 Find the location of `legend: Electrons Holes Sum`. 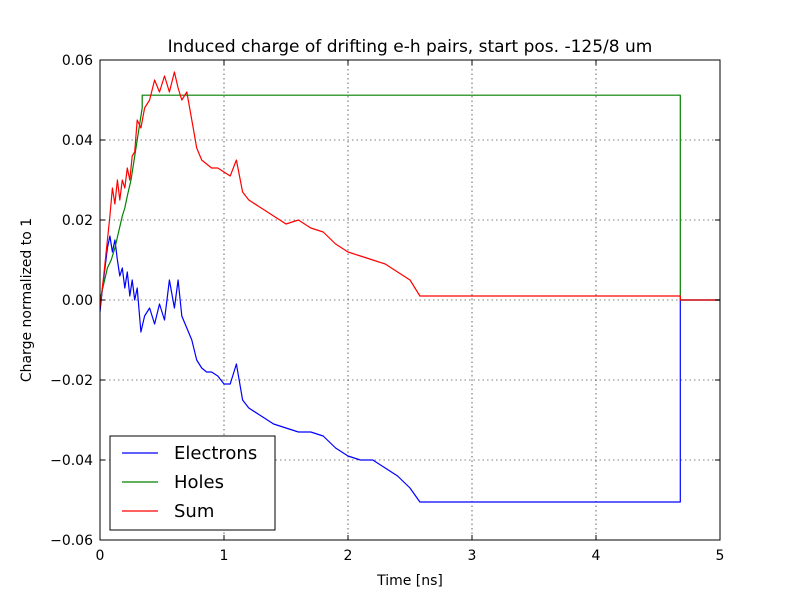

legend: Electrons Holes Sum is located at coordinates (192, 483).